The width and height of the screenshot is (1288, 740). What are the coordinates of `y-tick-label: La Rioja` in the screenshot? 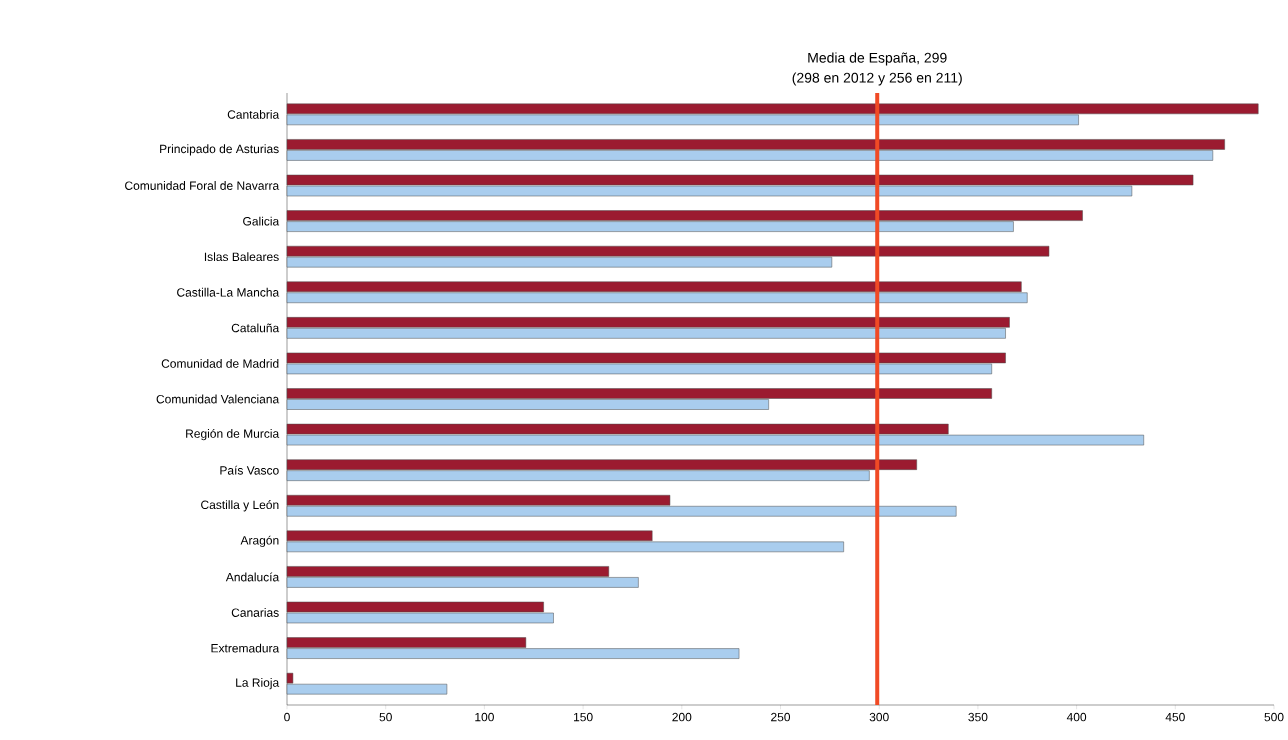 It's located at (258, 684).